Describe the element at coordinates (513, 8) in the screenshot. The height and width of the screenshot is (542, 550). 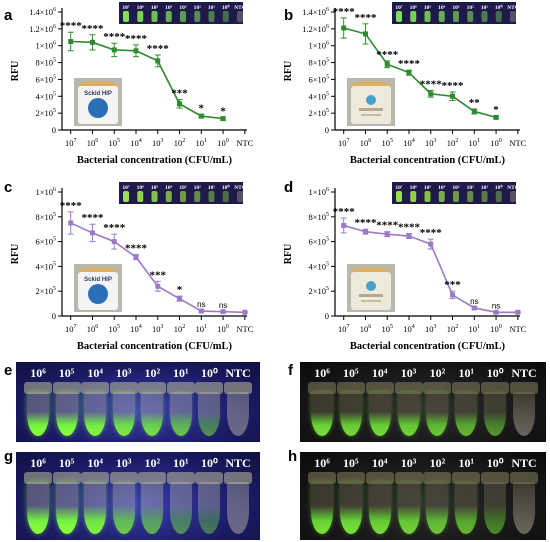
I see `inset-tube-label: NTC` at that location.